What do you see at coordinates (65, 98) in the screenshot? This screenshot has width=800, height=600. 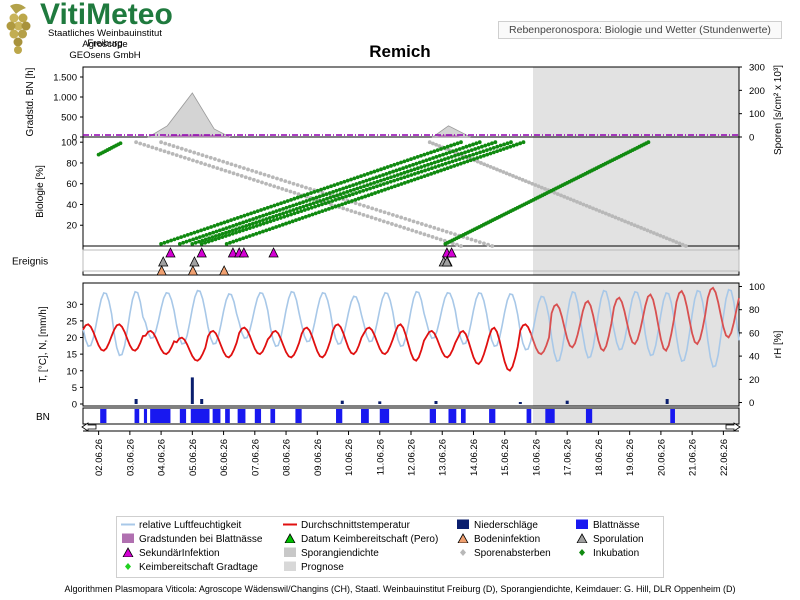 I see `y-tick-label: 1.000` at bounding box center [65, 98].